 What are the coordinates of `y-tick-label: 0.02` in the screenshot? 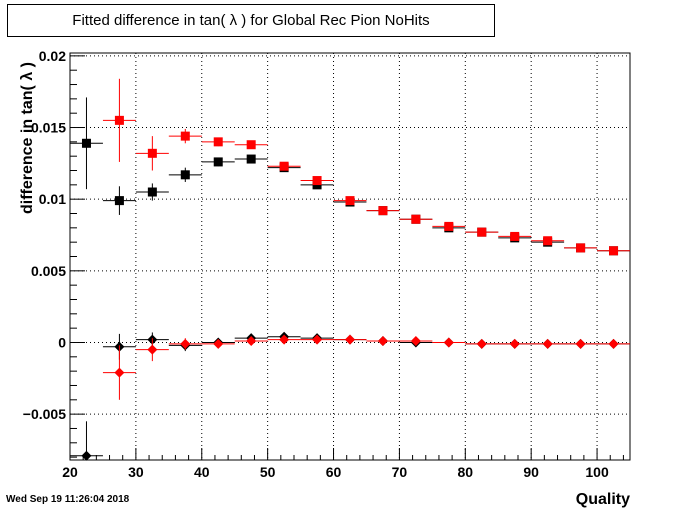 It's located at (52, 56).